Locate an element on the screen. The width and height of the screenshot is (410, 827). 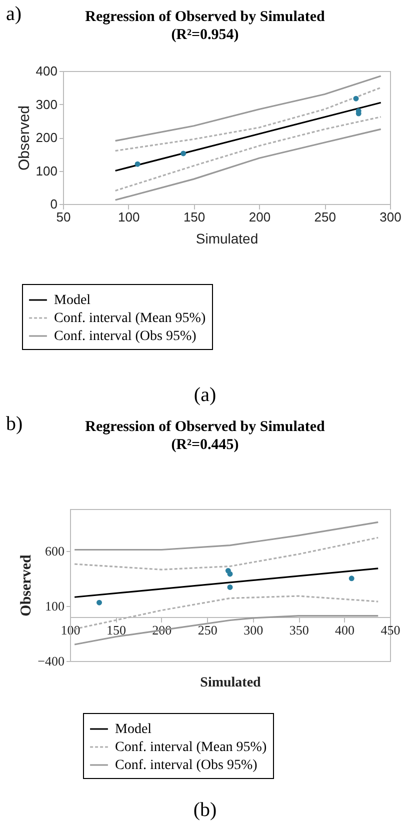
y-tick-label: 200 is located at coordinates (47, 137).